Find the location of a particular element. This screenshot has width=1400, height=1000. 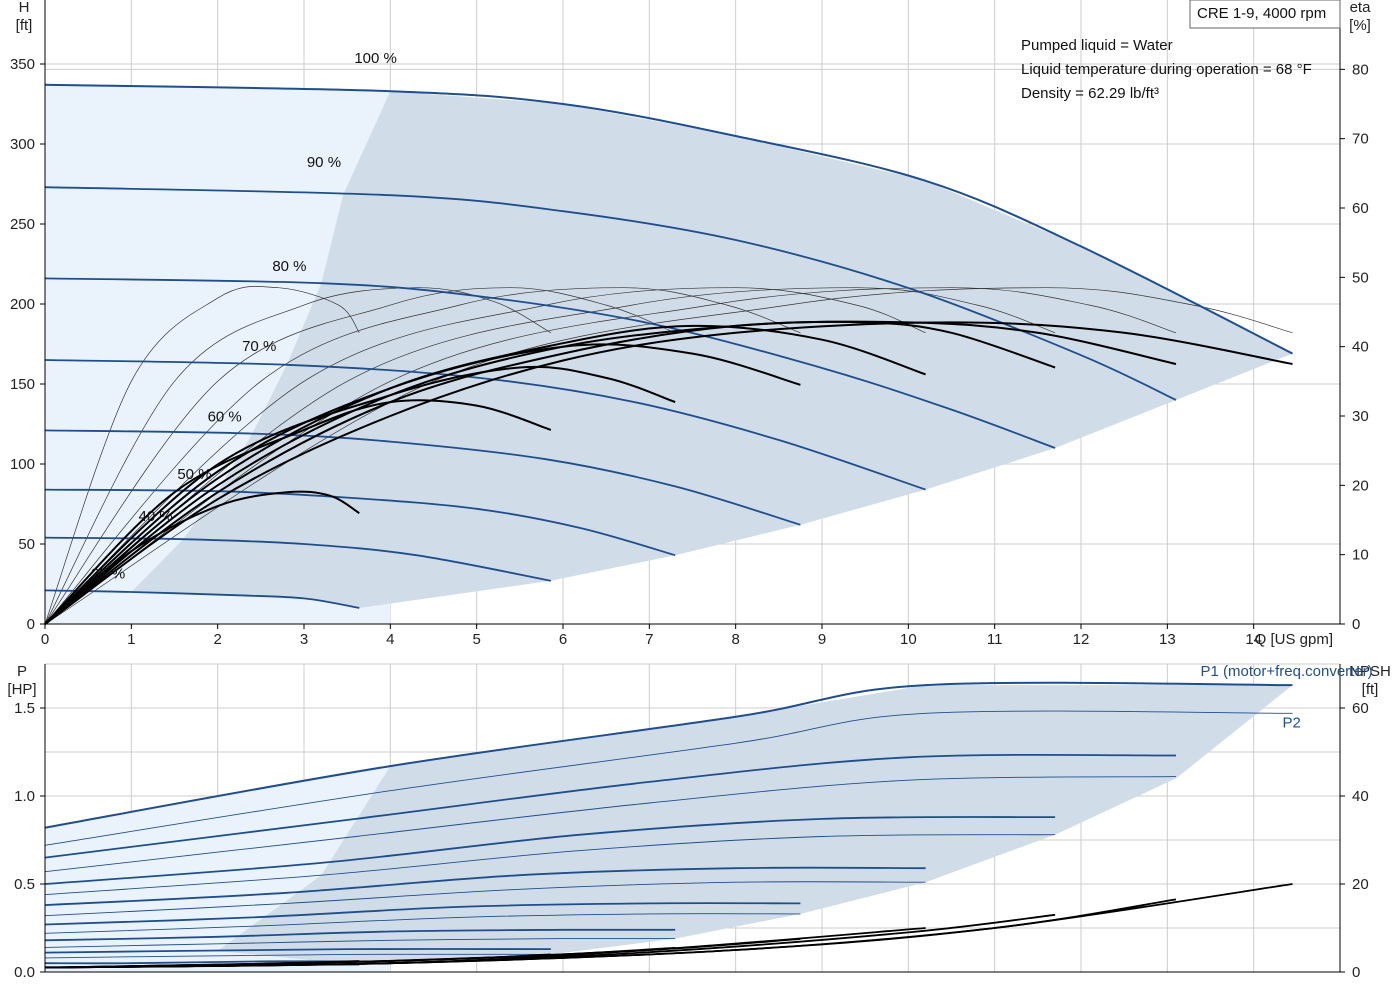

info-density: Density = 62.29 lb/ft³ is located at coordinates (1090, 93).